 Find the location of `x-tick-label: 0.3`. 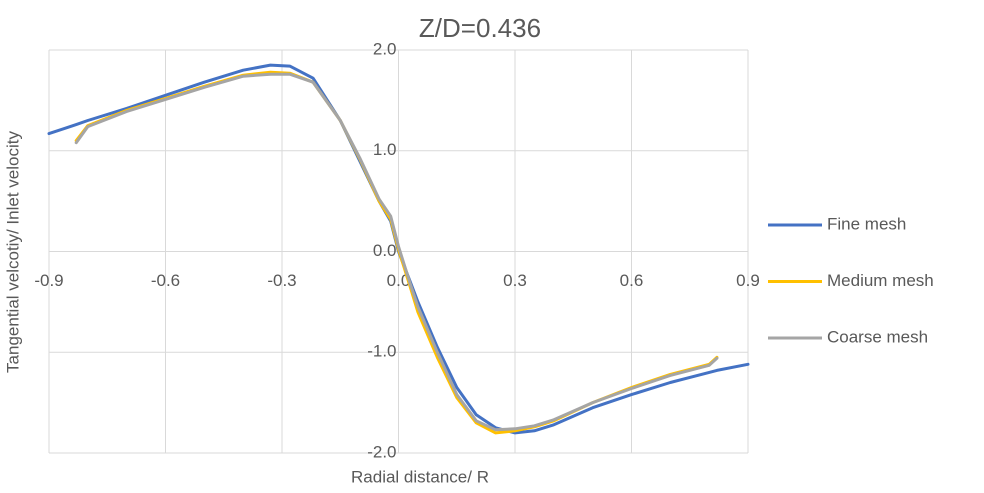

x-tick-label: 0.3 is located at coordinates (515, 280).